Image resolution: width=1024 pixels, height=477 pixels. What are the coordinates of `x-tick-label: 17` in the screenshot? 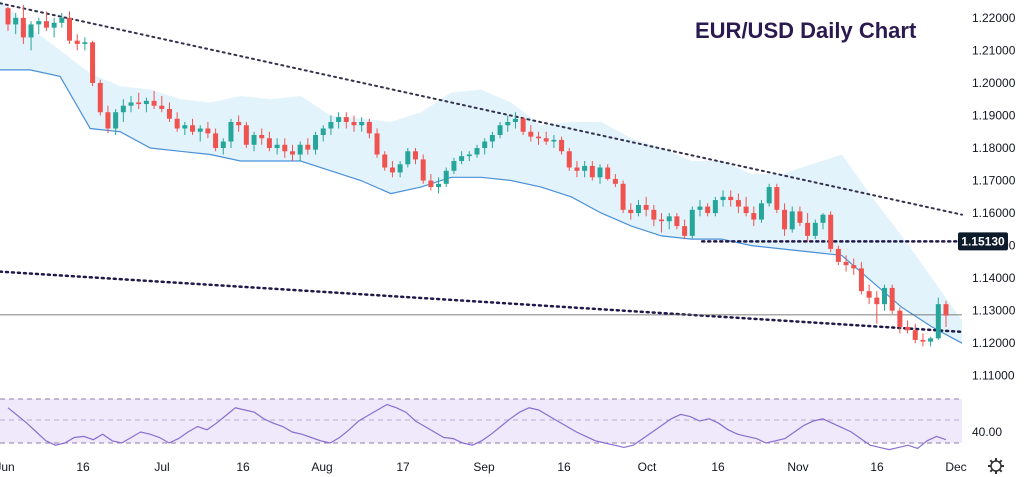 It's located at (403, 467).